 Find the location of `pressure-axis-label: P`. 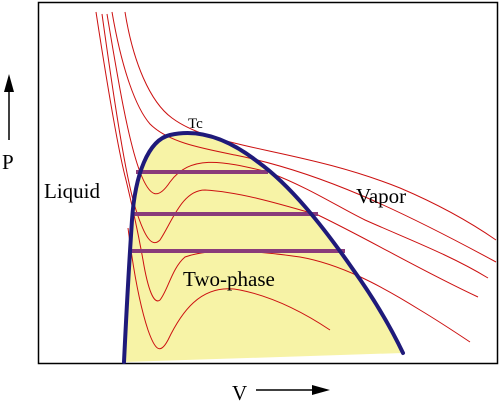

pressure-axis-label: P is located at coordinates (8, 162).